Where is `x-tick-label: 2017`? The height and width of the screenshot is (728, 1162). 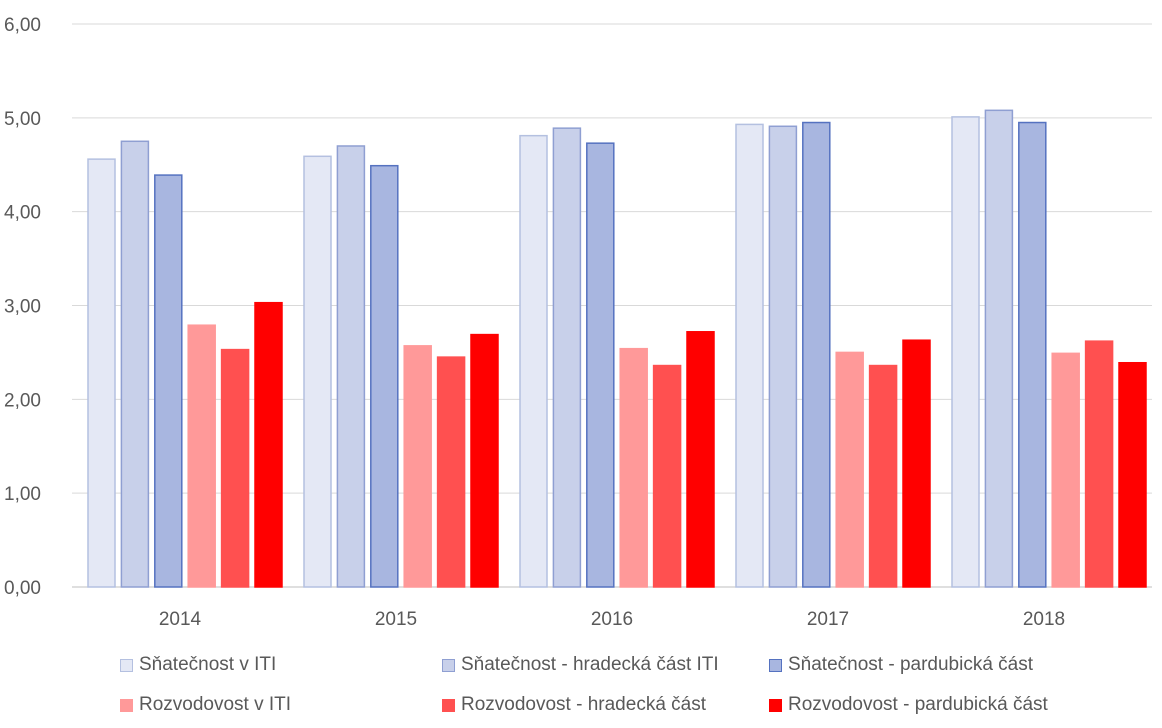 x-tick-label: 2017 is located at coordinates (828, 619).